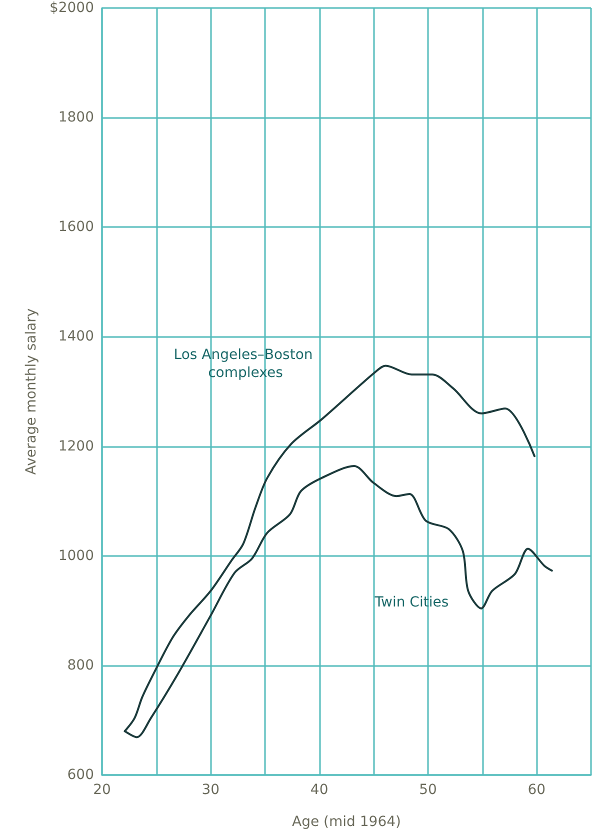  Describe the element at coordinates (76, 556) in the screenshot. I see `y-tick-label: 1000` at that location.